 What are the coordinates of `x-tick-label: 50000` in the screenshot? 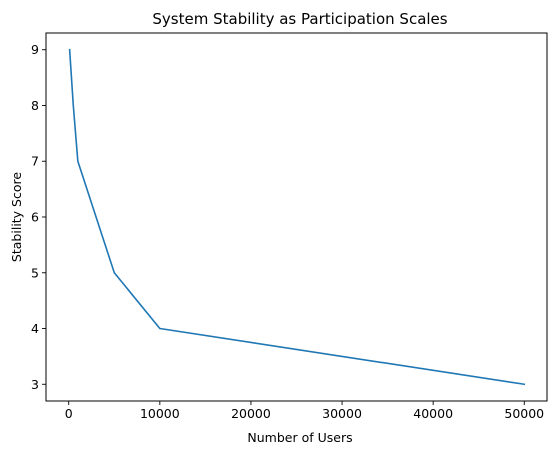 It's located at (524, 413).